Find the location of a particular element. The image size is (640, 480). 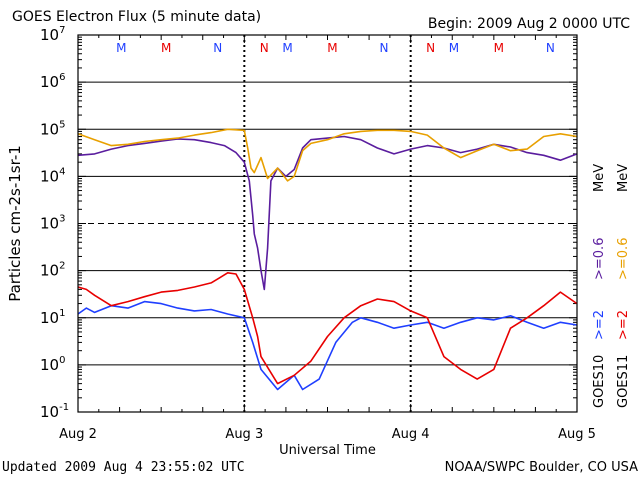

y-tick-exponent: 2 is located at coordinates (62, 266).